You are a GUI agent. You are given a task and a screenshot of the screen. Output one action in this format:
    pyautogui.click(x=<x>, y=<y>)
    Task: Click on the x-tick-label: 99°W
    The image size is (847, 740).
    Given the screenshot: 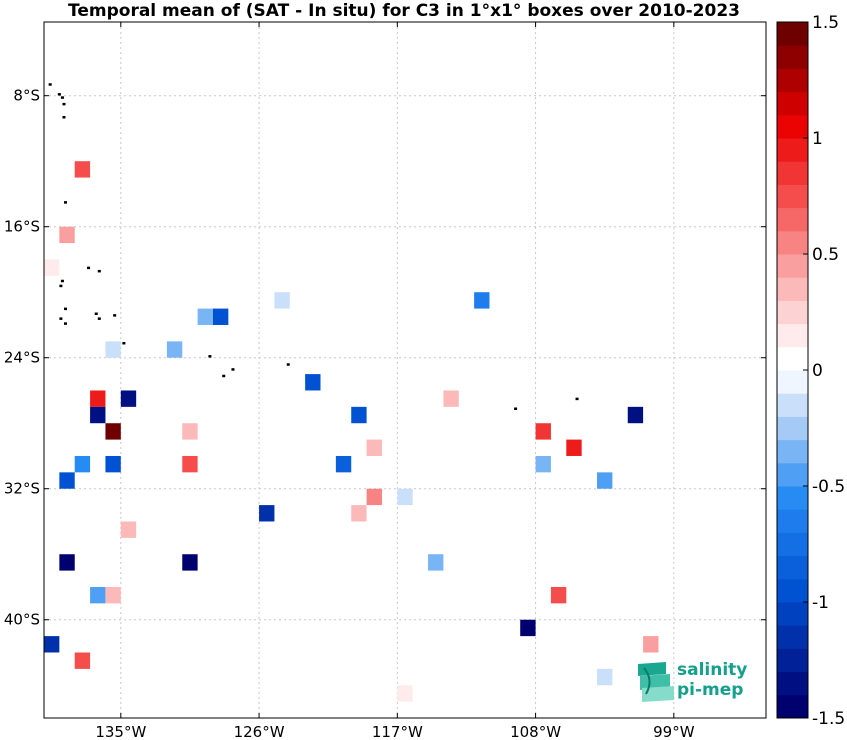 What is the action you would take?
    pyautogui.click(x=674, y=731)
    